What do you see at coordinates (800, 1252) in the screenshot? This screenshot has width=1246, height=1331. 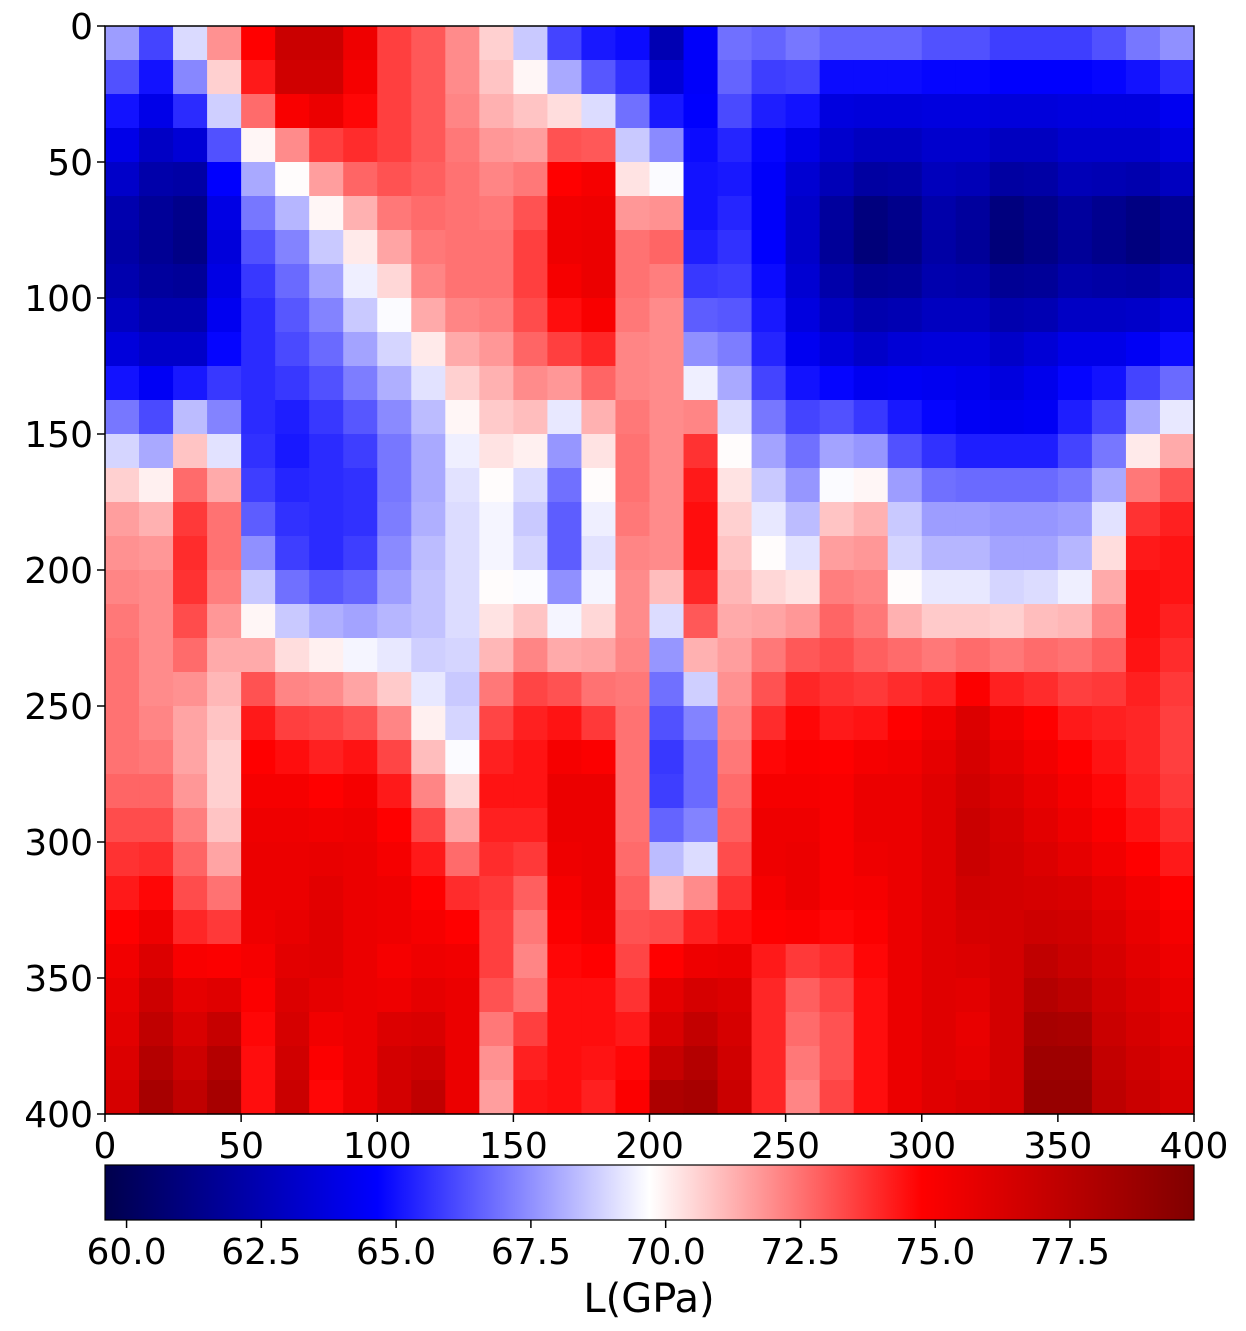 I see `colorbar-tick-label: 72.5` at bounding box center [800, 1252].